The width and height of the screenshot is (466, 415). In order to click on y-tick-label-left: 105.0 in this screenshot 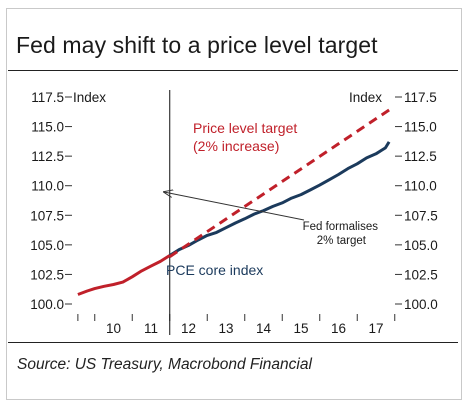, I will do `click(47, 245)`.